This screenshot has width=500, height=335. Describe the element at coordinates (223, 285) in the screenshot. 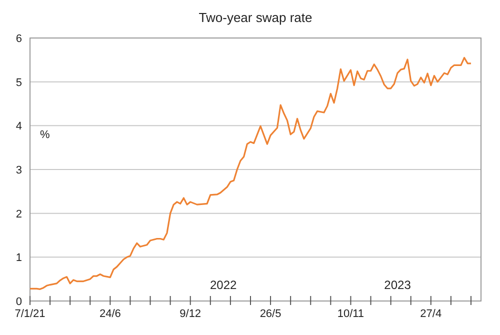

I see `annotation: 2022` at that location.